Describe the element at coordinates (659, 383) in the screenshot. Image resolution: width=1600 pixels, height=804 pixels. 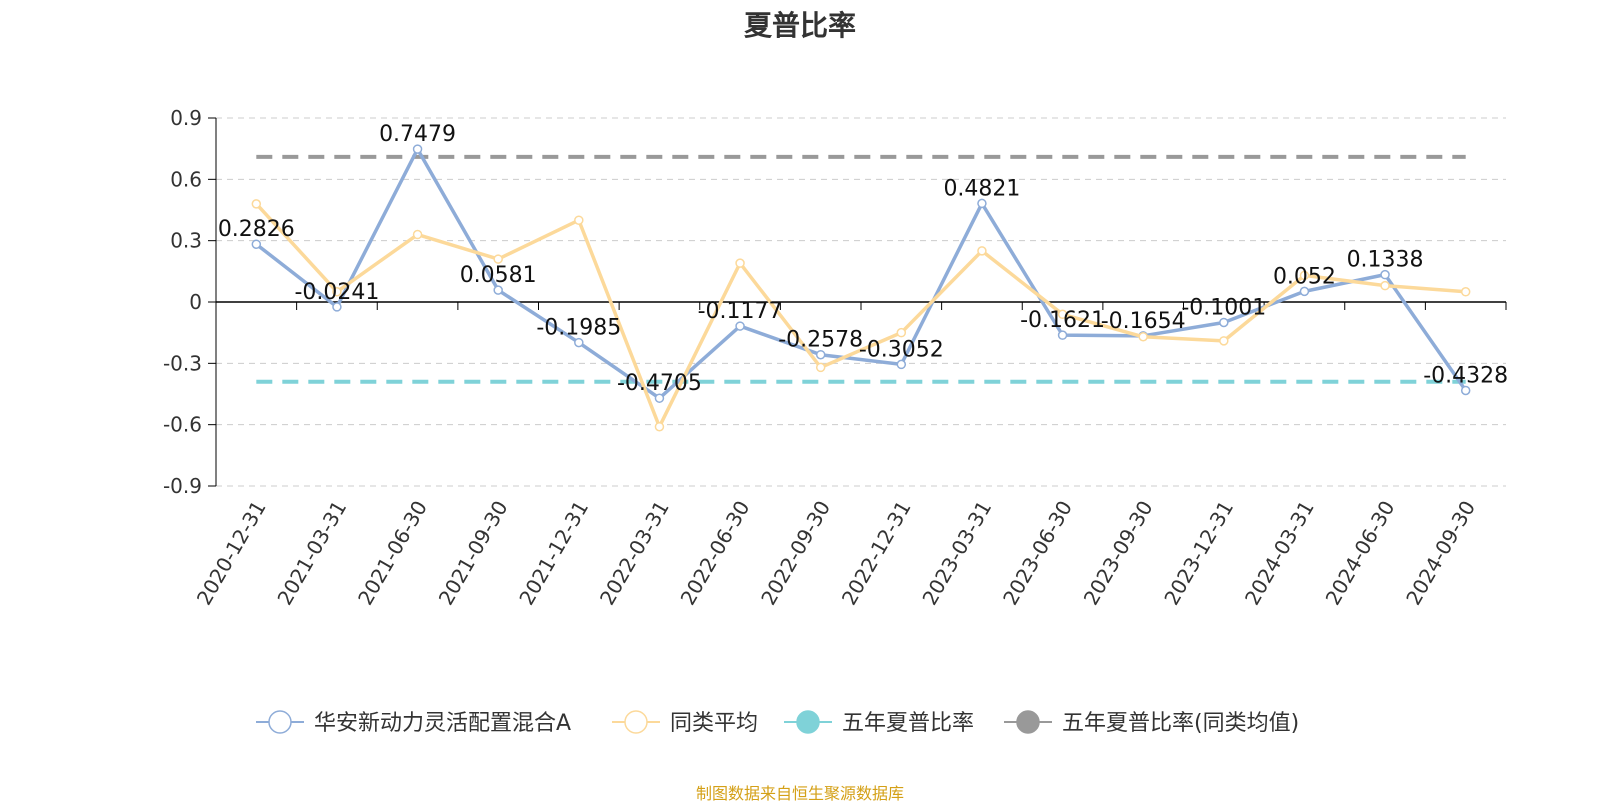
I see `data-label: -0.4705` at that location.